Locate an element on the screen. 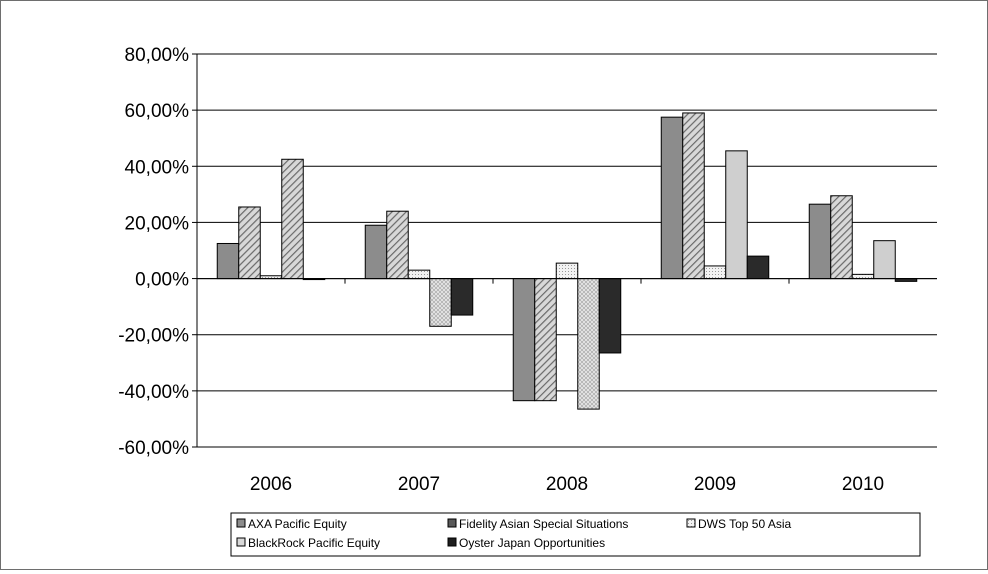 This screenshot has width=988, height=574. x-axis-tick-labels: 2006 2007 2008 2009 2010 is located at coordinates (567, 484).